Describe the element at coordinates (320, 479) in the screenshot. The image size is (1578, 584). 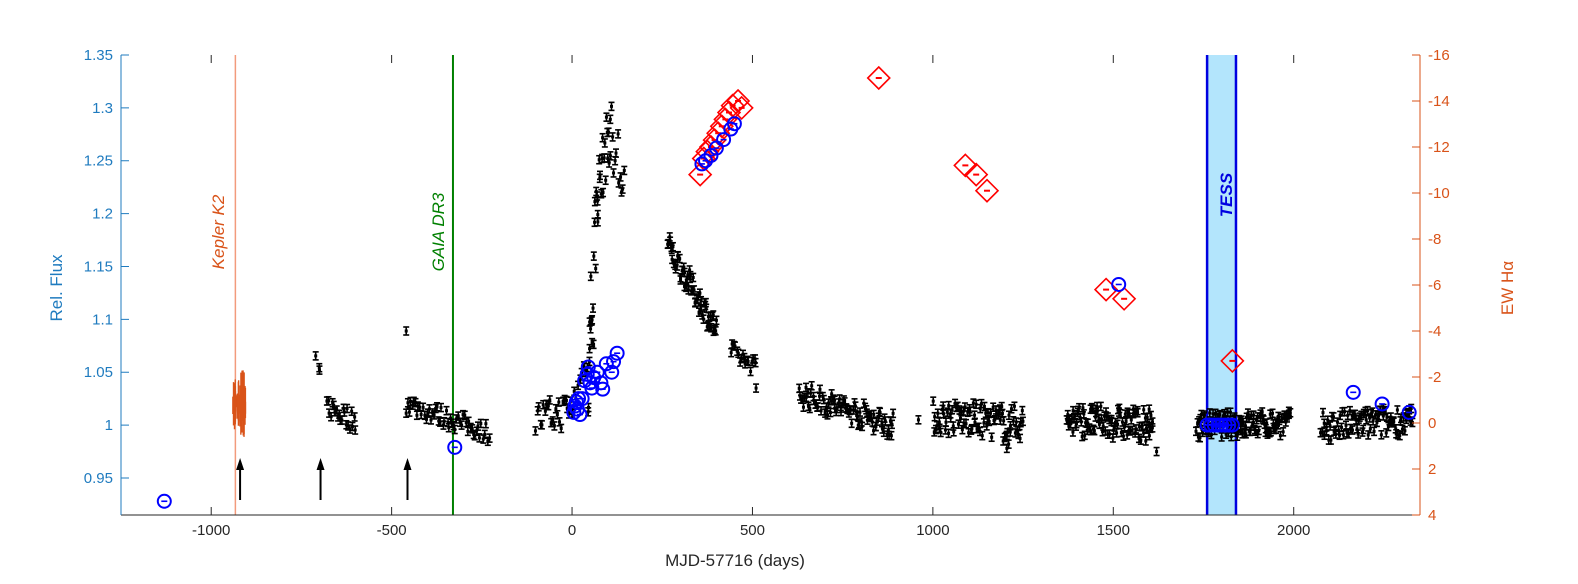
I see `arrow-marker` at that location.